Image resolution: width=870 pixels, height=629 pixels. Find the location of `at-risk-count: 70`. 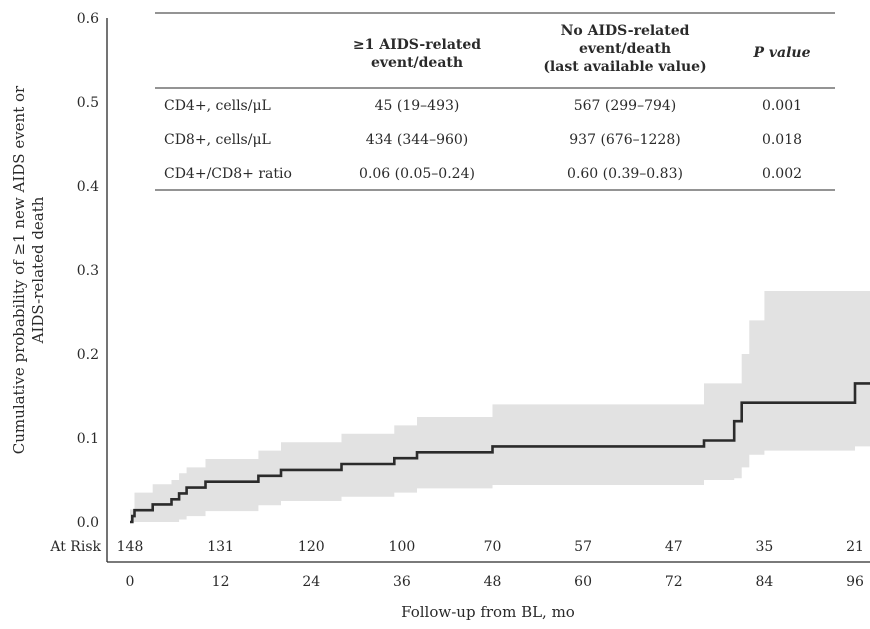

at-risk-count: 70 is located at coordinates (493, 547).